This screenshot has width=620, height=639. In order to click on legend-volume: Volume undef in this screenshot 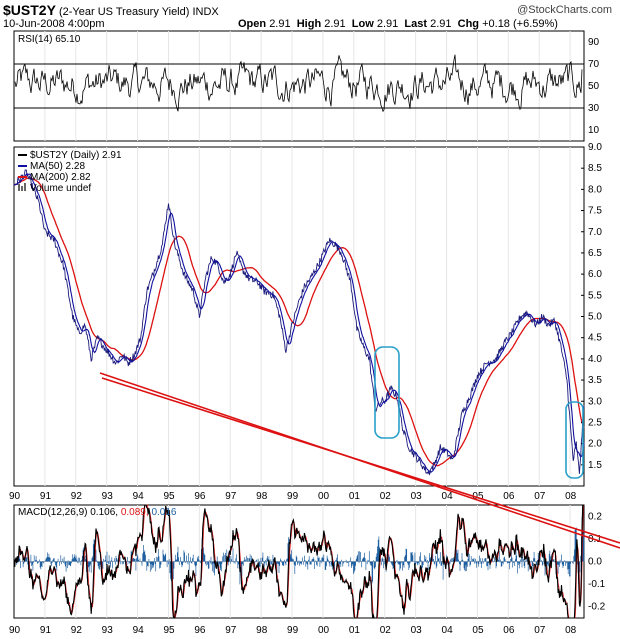, I will do `click(60, 188)`.